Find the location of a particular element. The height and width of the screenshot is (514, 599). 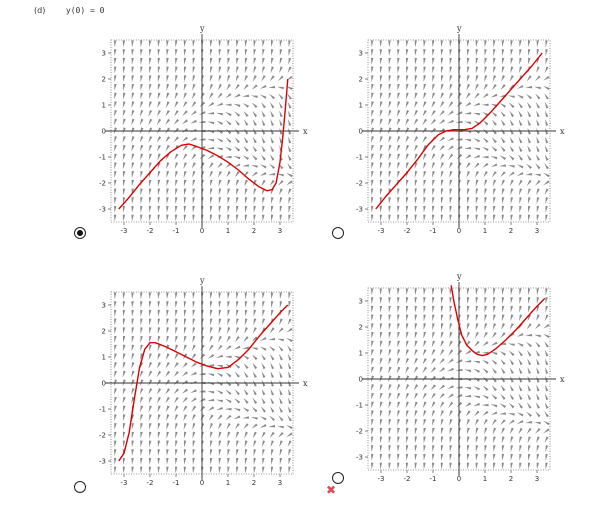

x-axis-label: x is located at coordinates (305, 383).